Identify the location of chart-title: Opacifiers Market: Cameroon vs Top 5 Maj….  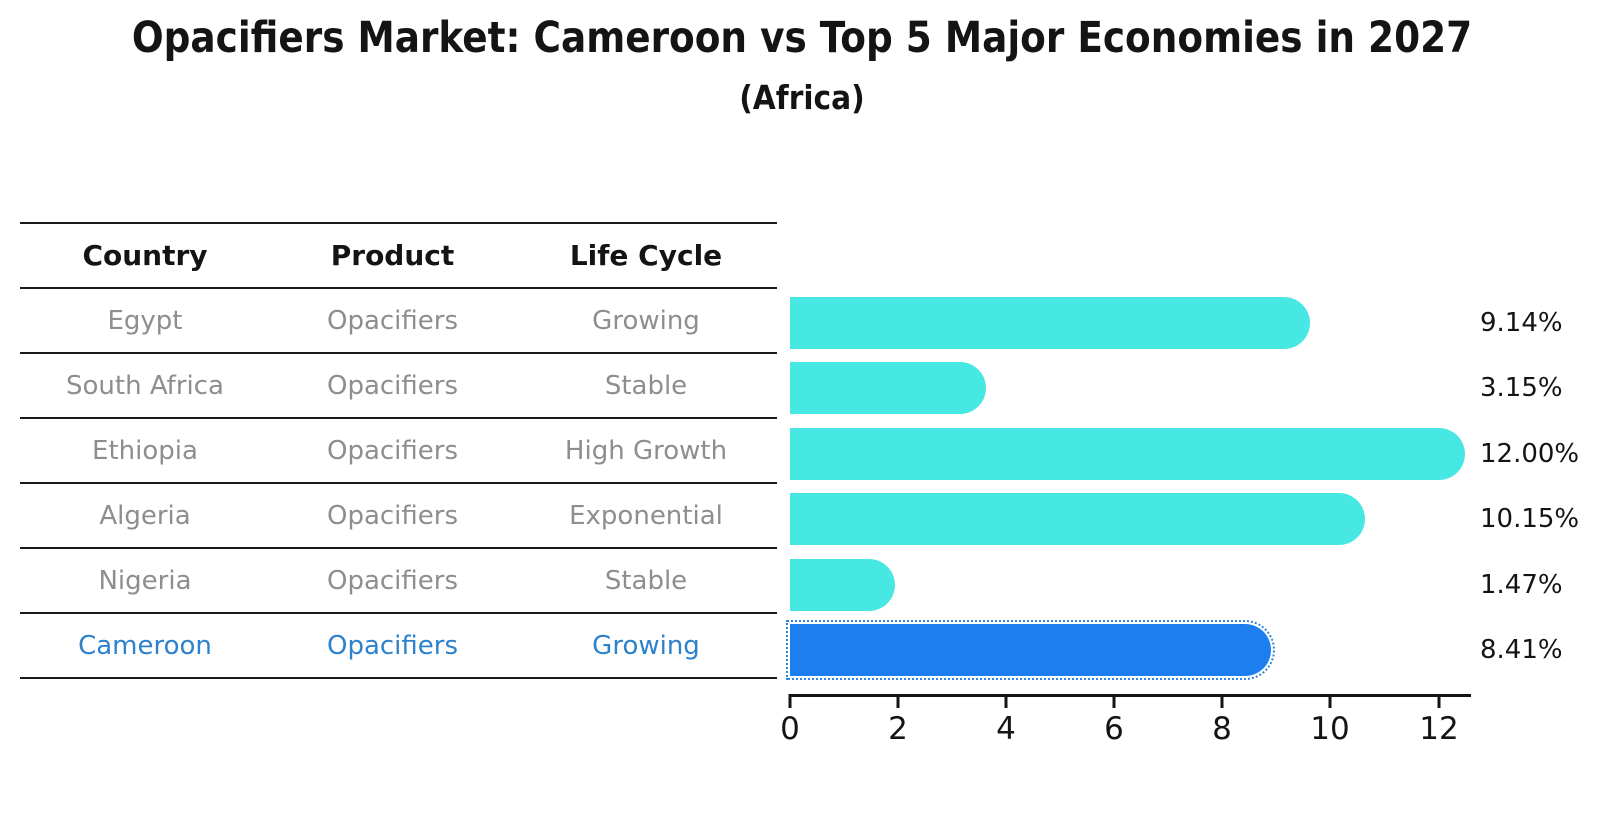
(802, 38).